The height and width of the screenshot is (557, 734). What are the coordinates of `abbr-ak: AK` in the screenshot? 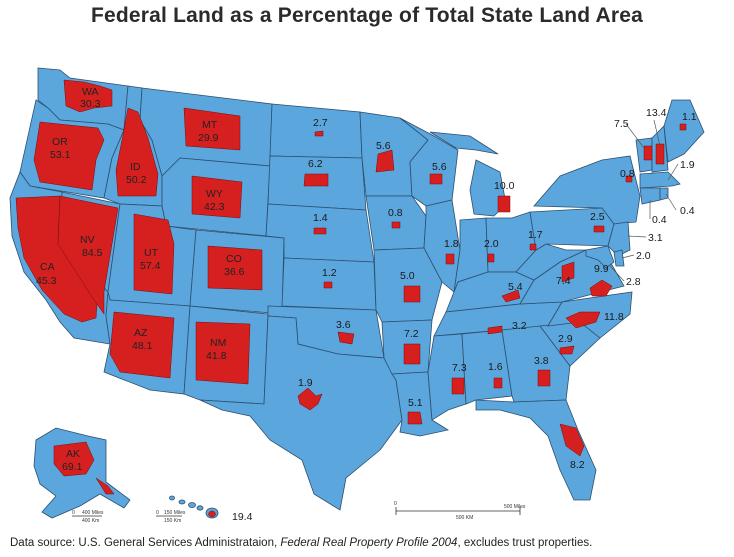 It's located at (73, 454).